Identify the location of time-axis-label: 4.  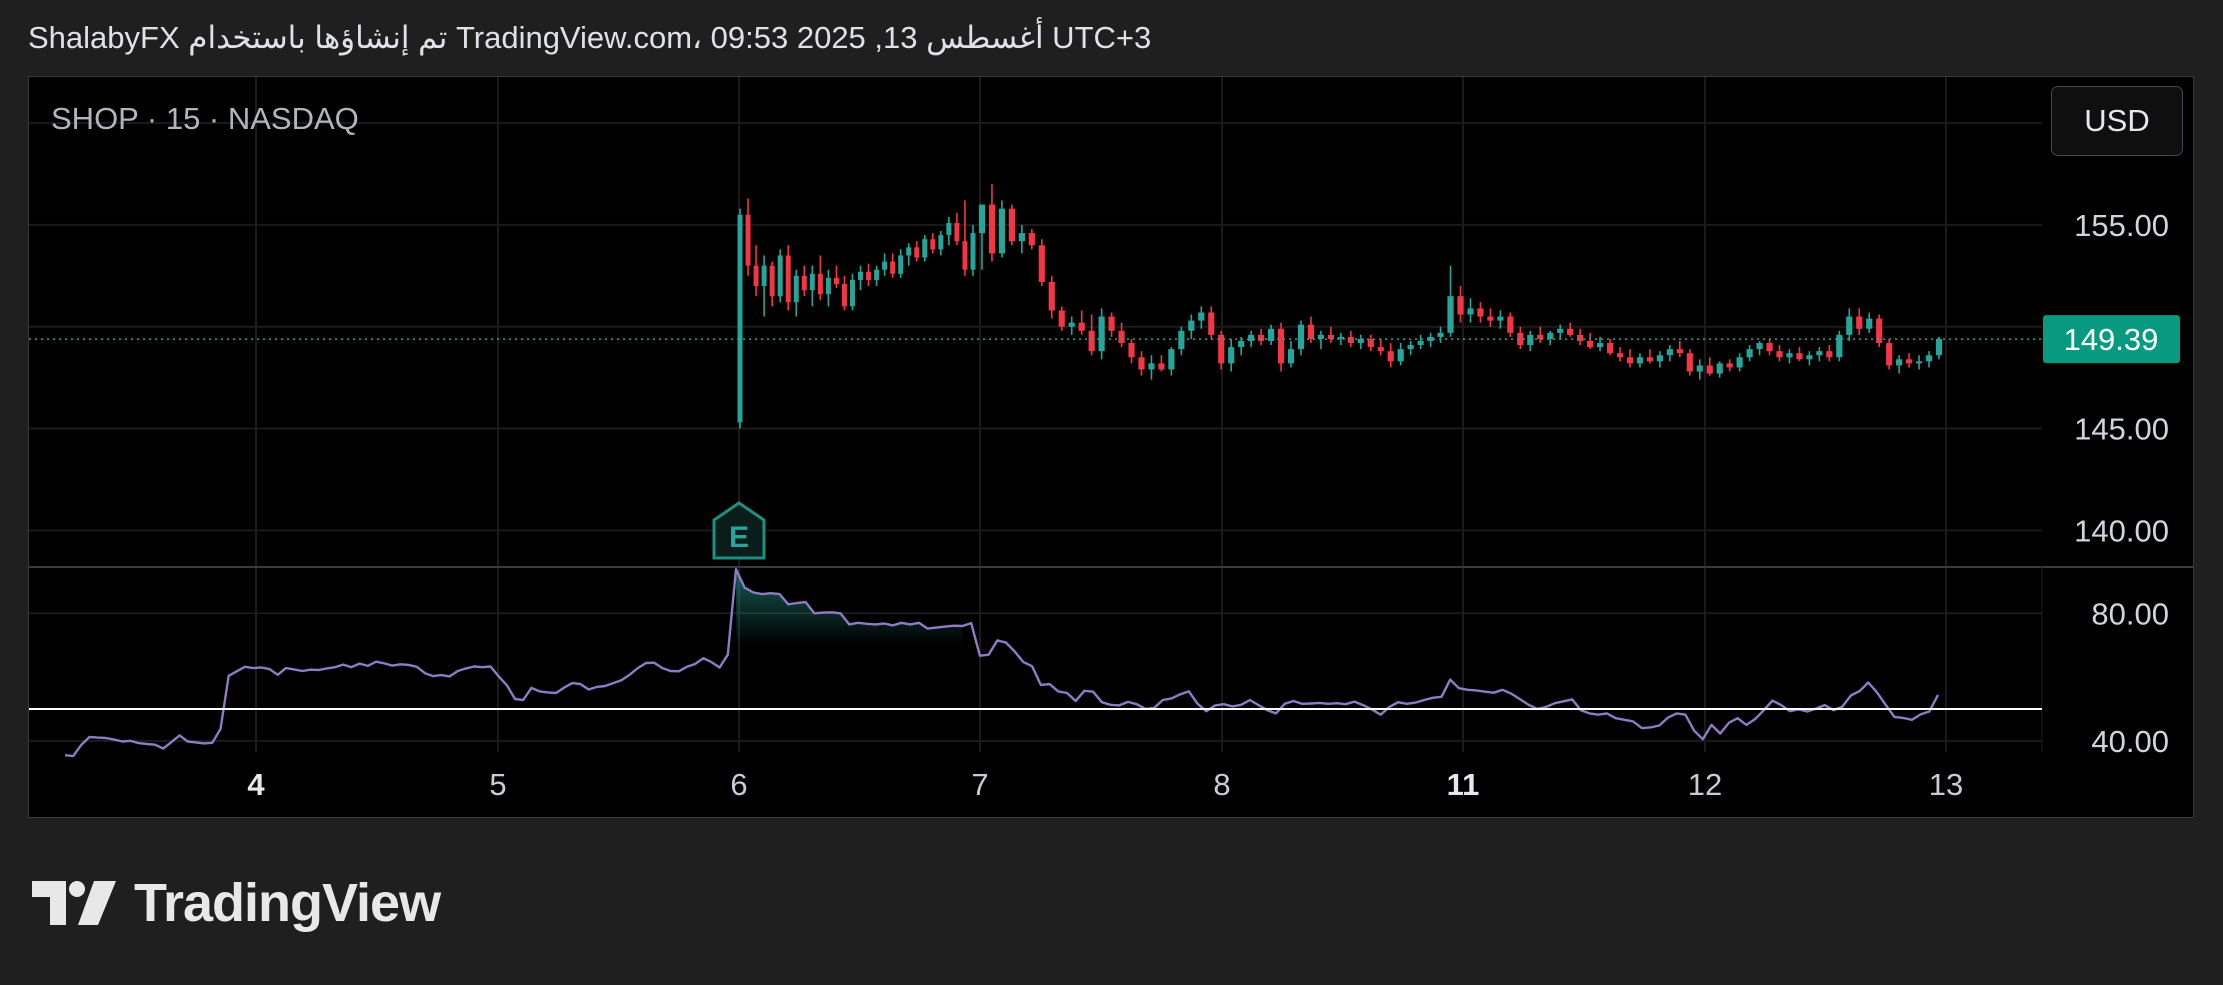
(256, 784).